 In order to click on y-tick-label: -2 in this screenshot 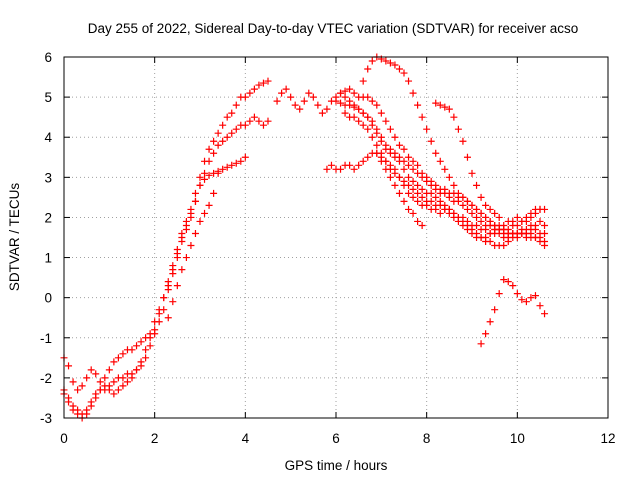, I will do `click(46, 378)`.